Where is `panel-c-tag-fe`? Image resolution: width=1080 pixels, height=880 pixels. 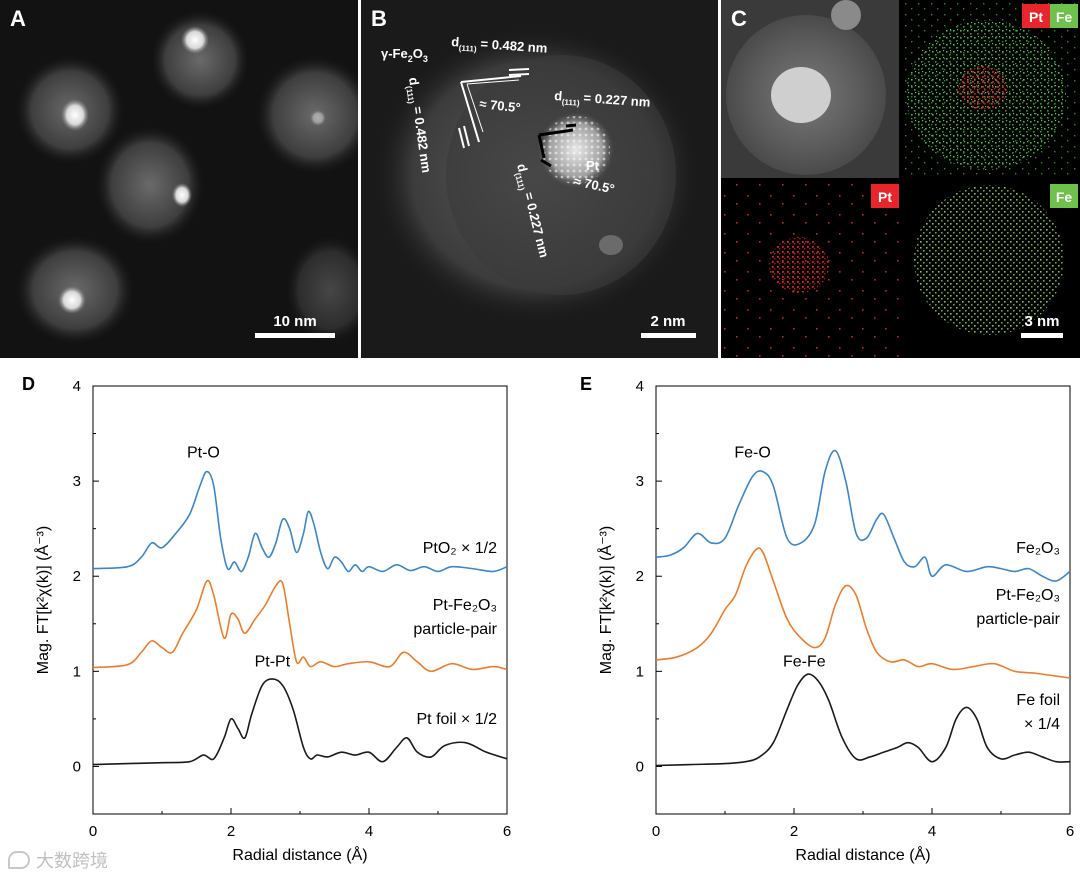
panel-c-tag-fe is located at coordinates (1064, 16).